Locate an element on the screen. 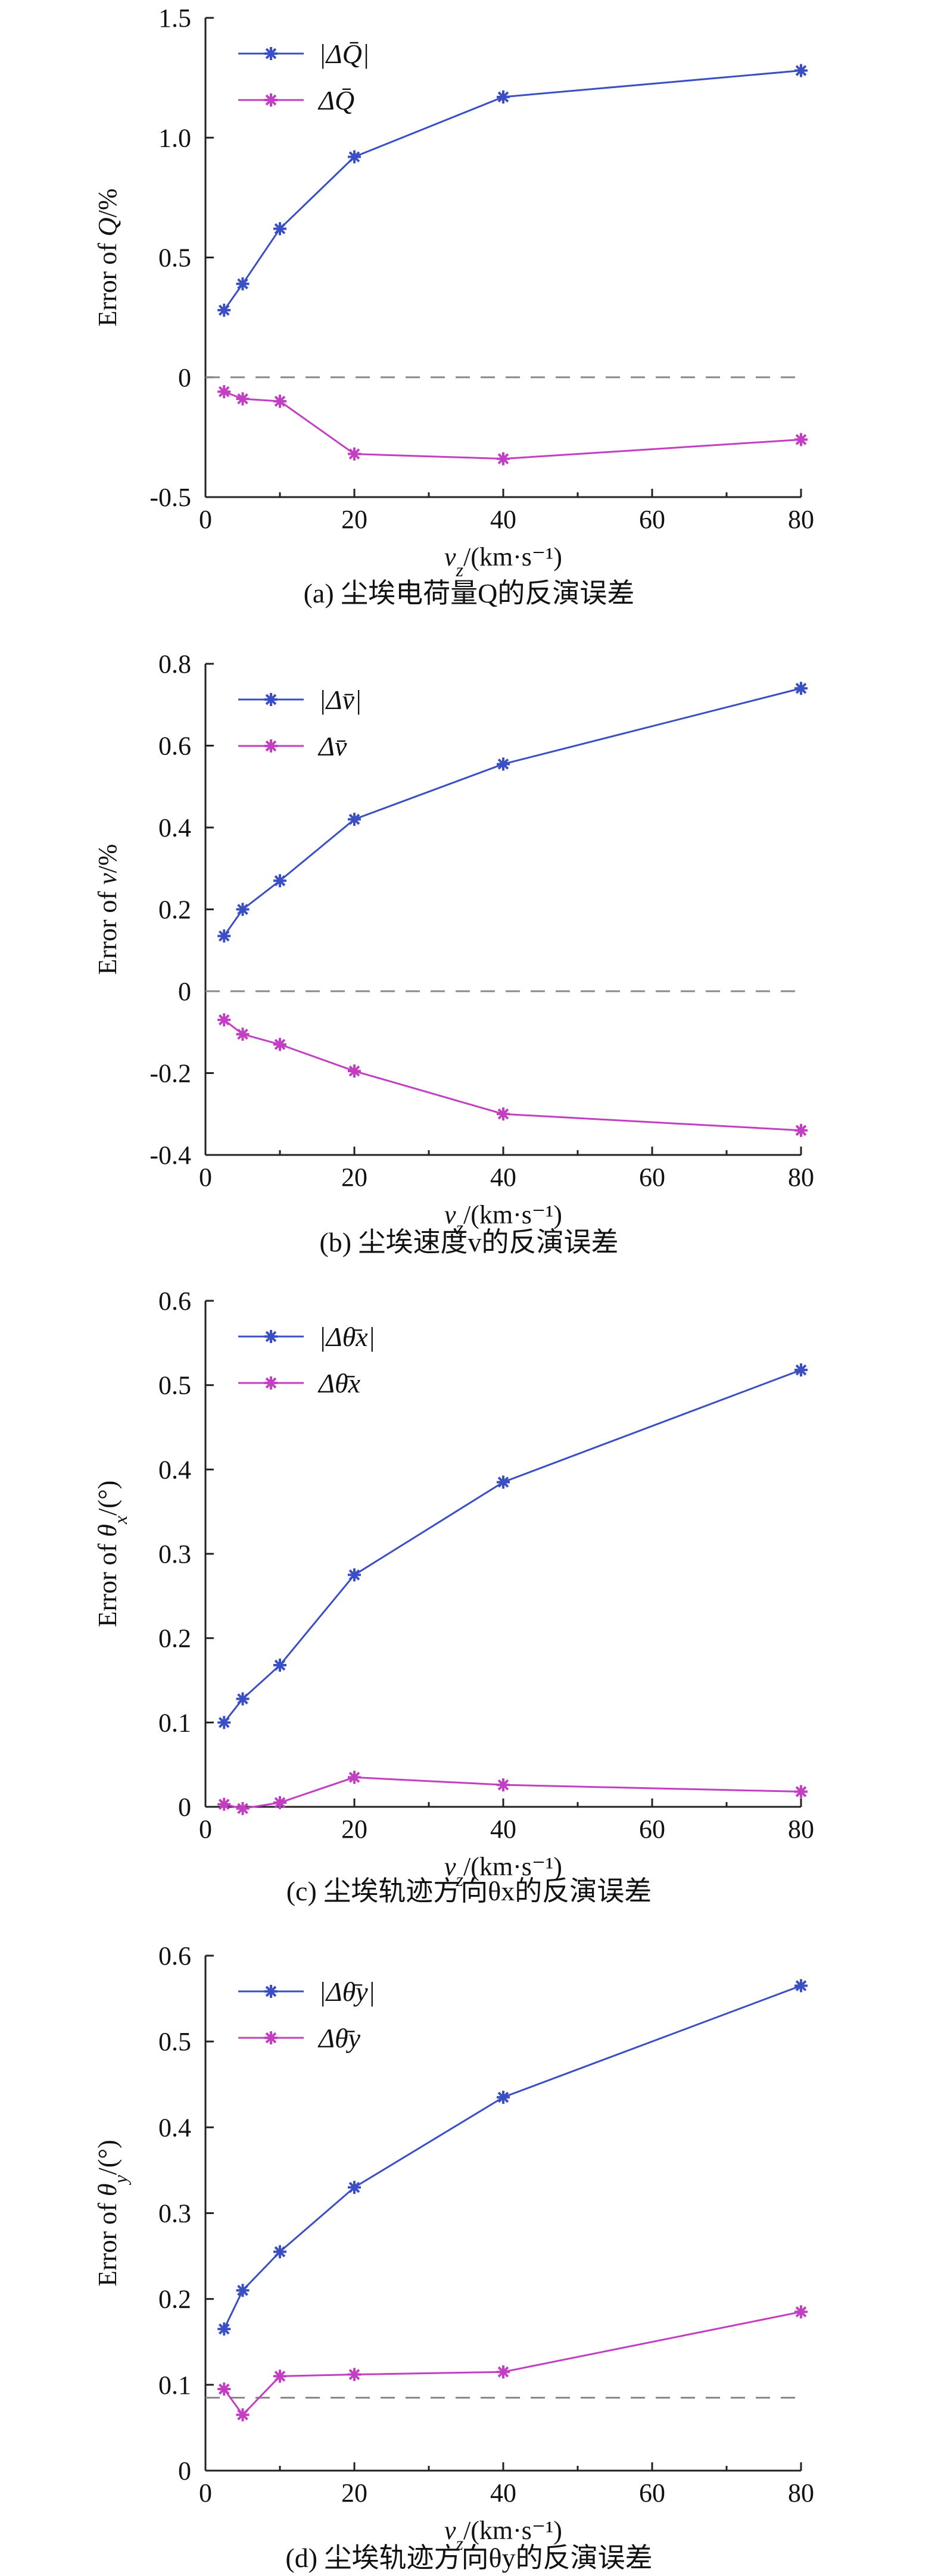  legend: |ΔQ̄| ΔQ̄ is located at coordinates (304, 77).